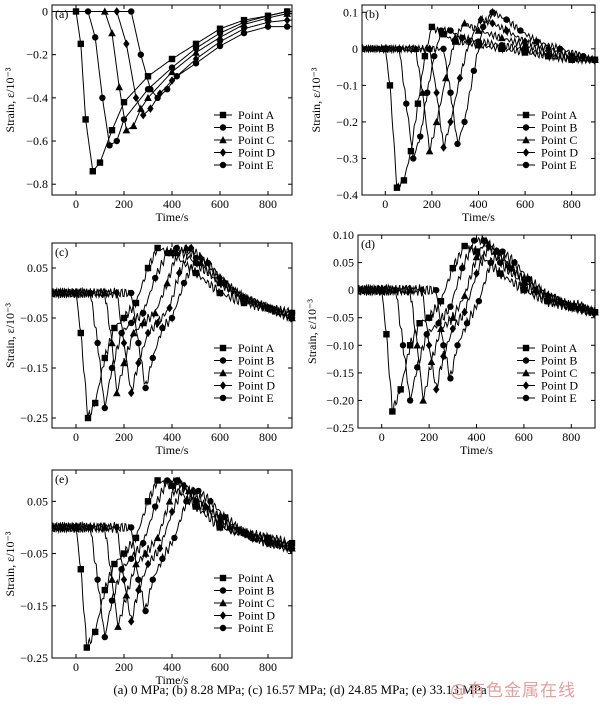 The height and width of the screenshot is (707, 600). I want to click on legend-label: Point A, so click(256, 348).